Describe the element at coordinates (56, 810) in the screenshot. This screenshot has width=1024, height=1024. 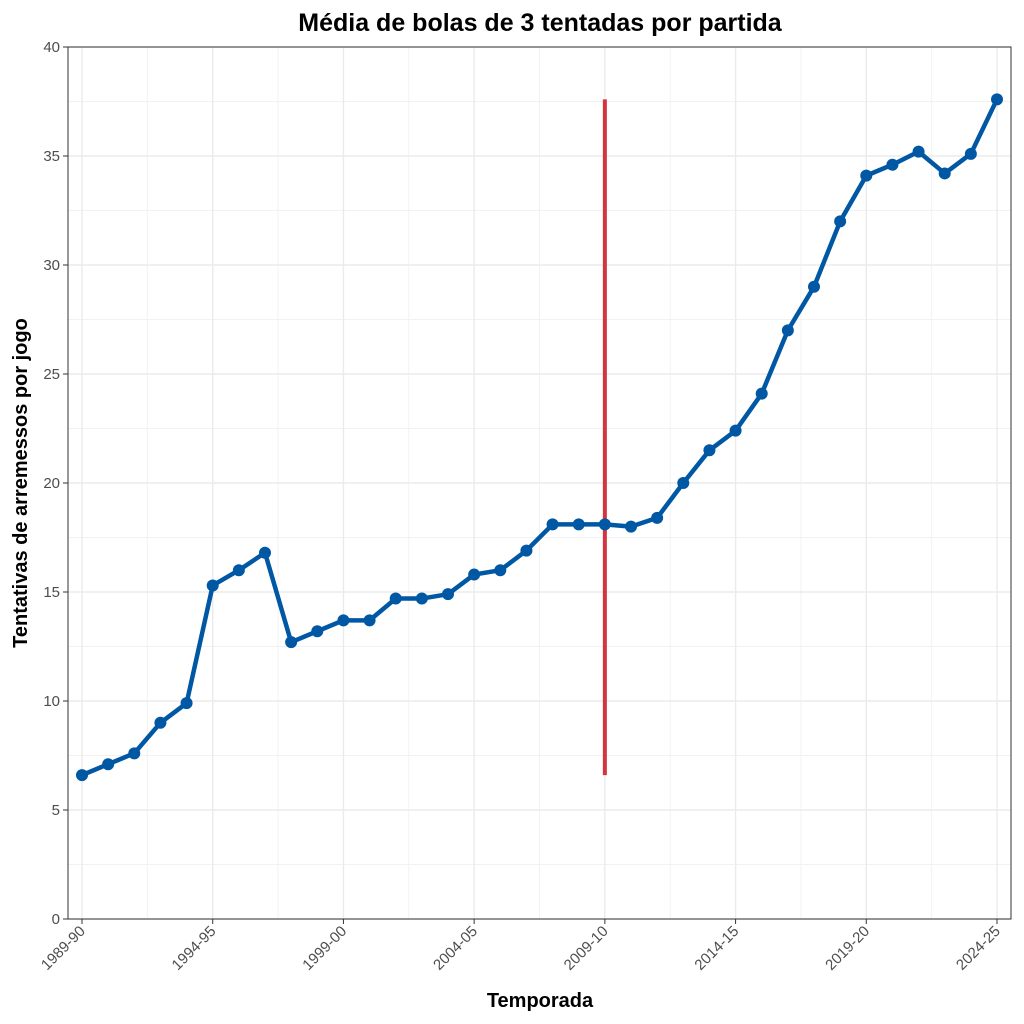
I see `y-tick-label: 5` at that location.